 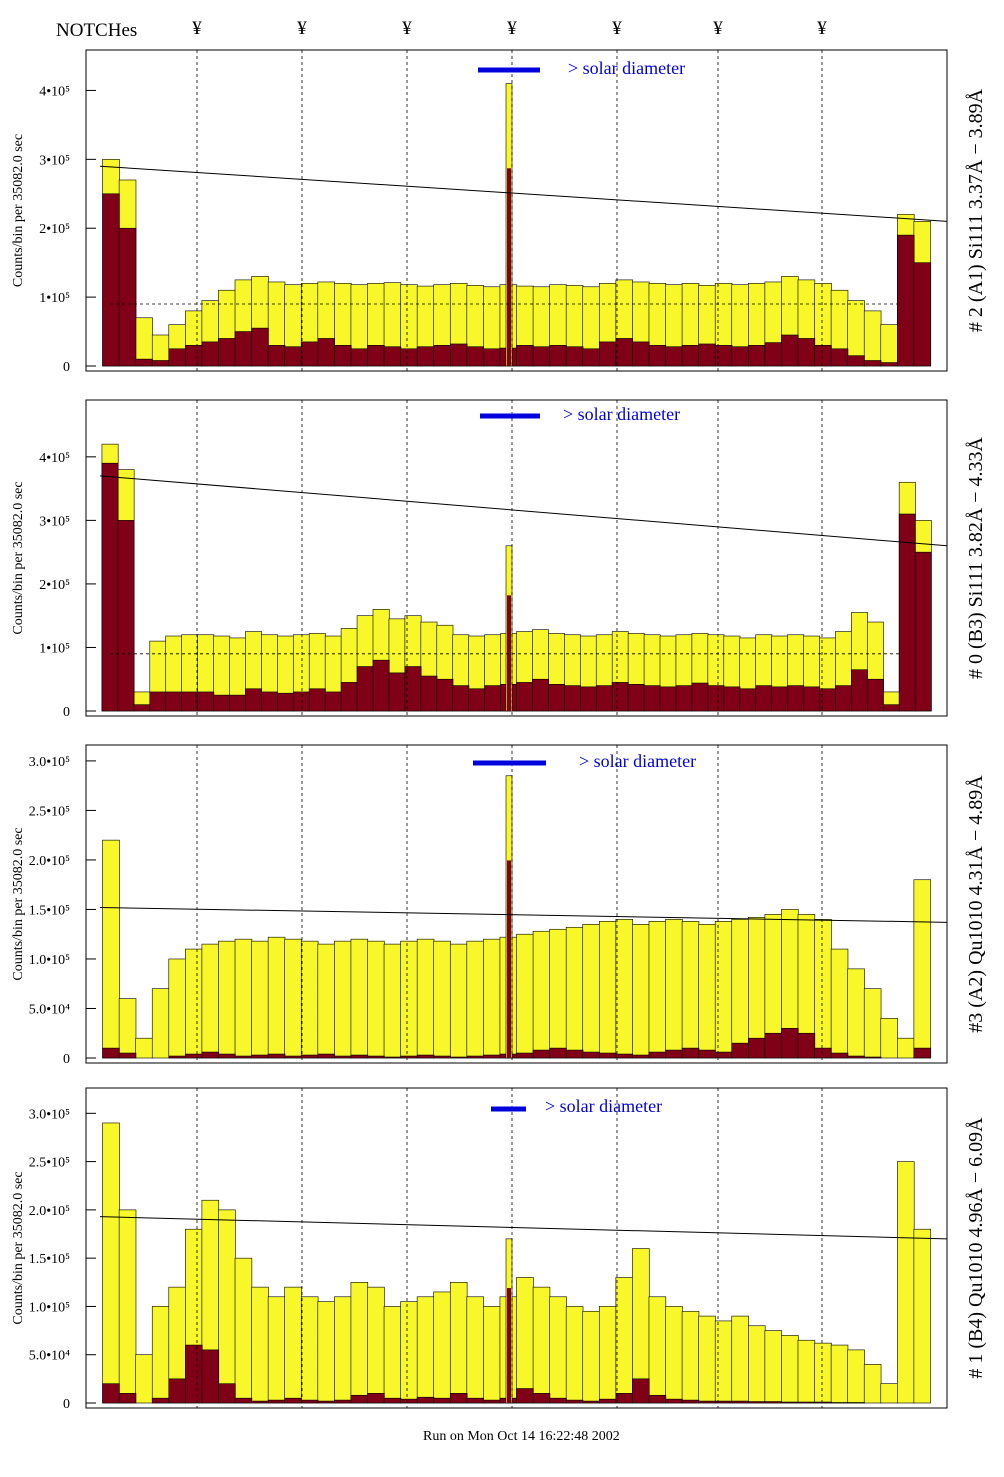 I want to click on y-tick-label-3: 1.5•10⁵, so click(x=49, y=1259).